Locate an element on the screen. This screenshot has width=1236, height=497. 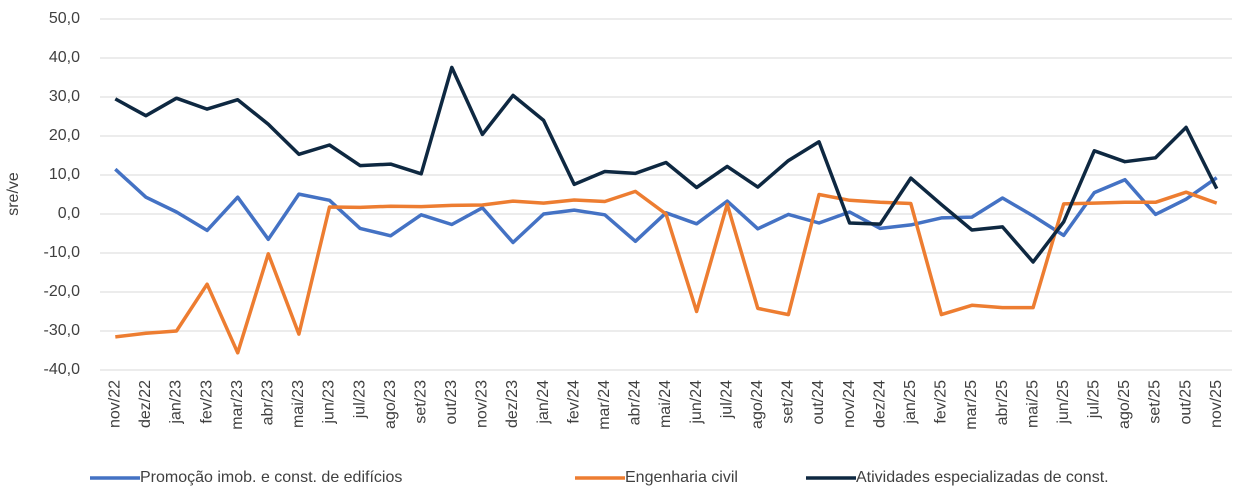
y-axis-label: sre/ve is located at coordinates (13, 194).